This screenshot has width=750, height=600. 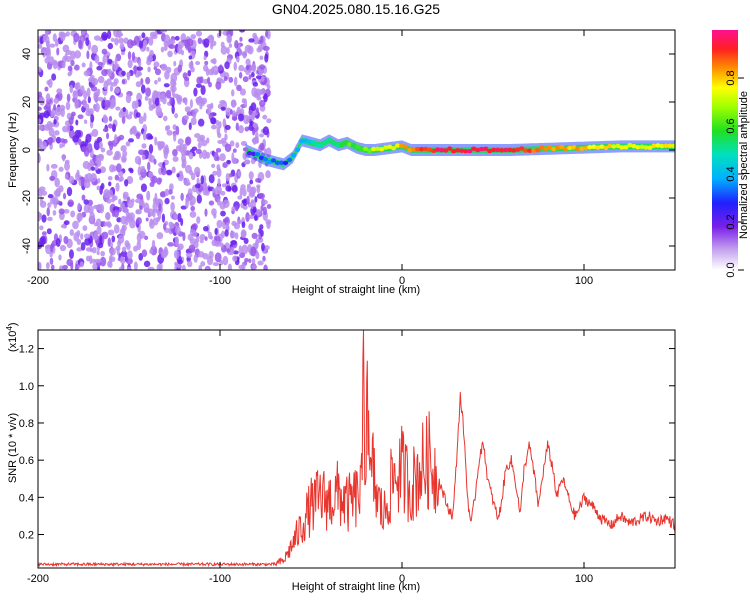 I want to click on x-tick-label: -200, so click(x=38, y=579).